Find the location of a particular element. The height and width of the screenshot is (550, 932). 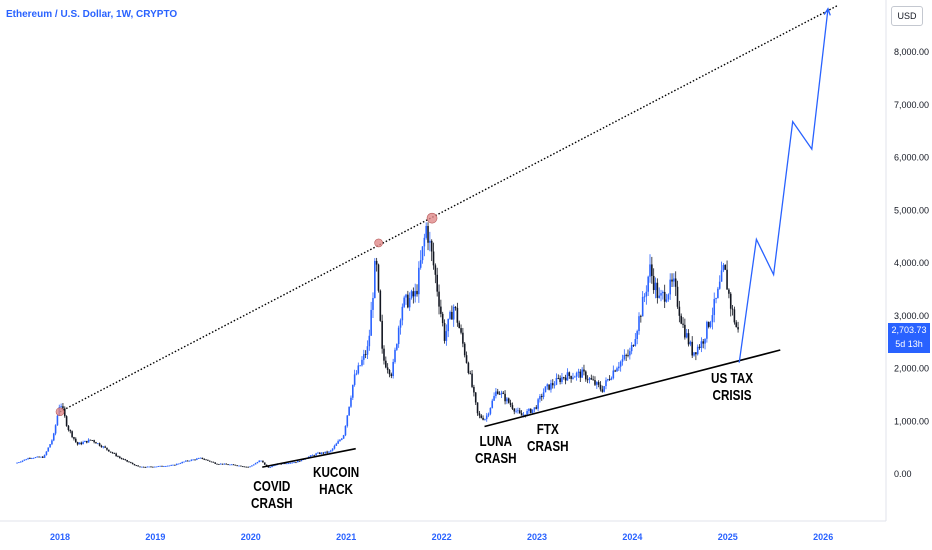

annotation-ftx-crash: FTX CRASH is located at coordinates (548, 438).